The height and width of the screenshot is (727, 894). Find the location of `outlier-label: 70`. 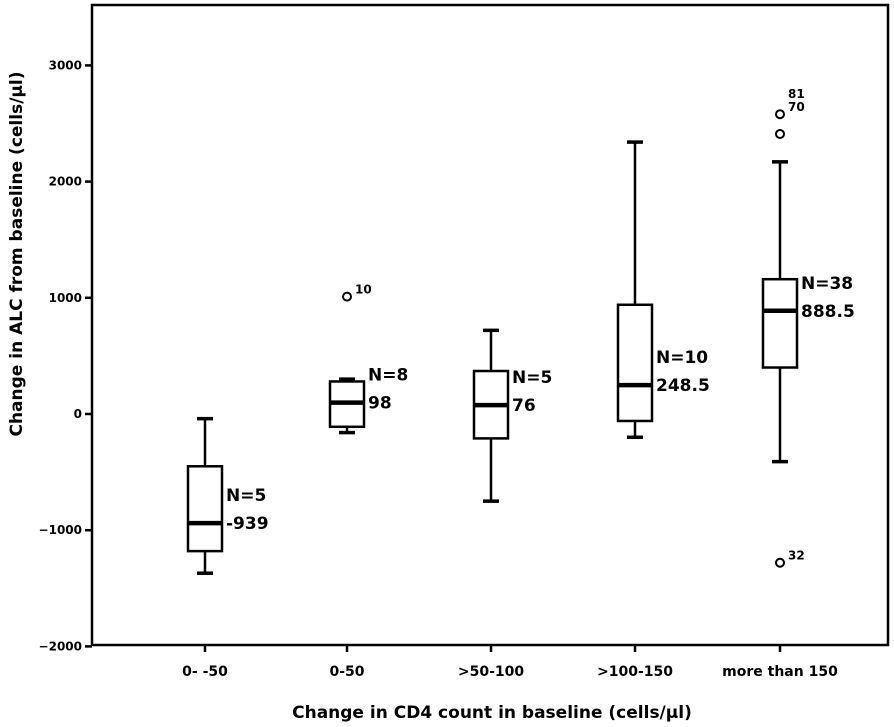

outlier-label: 70 is located at coordinates (796, 107).